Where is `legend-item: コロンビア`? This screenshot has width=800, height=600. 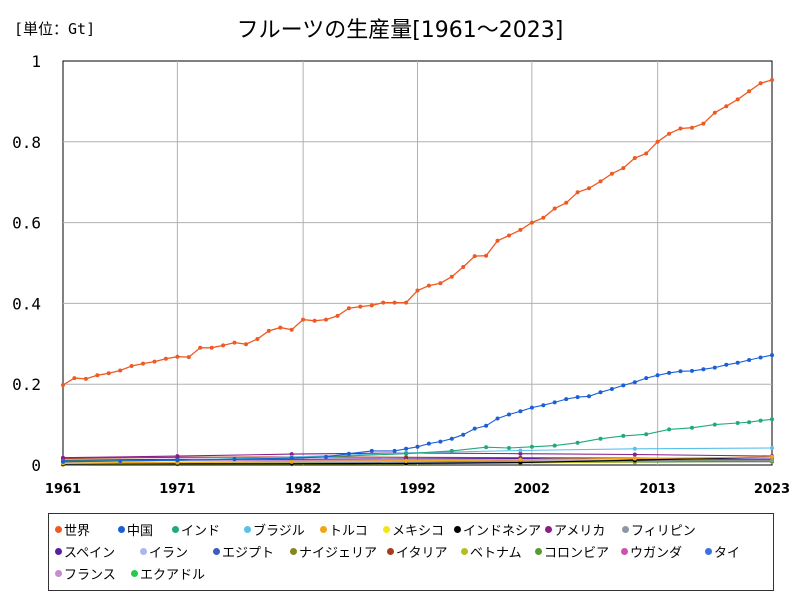 legend-item: コロンビア is located at coordinates (572, 551).